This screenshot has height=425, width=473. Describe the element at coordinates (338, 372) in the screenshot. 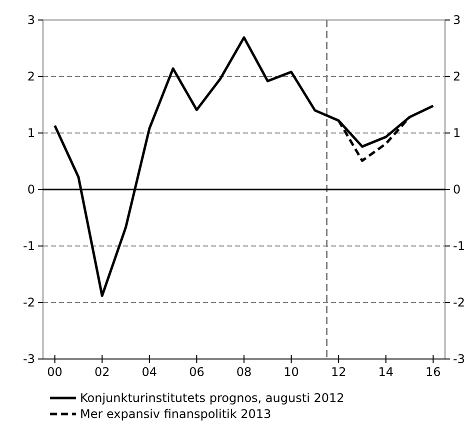

I see `x-tick-label: 12` at that location.